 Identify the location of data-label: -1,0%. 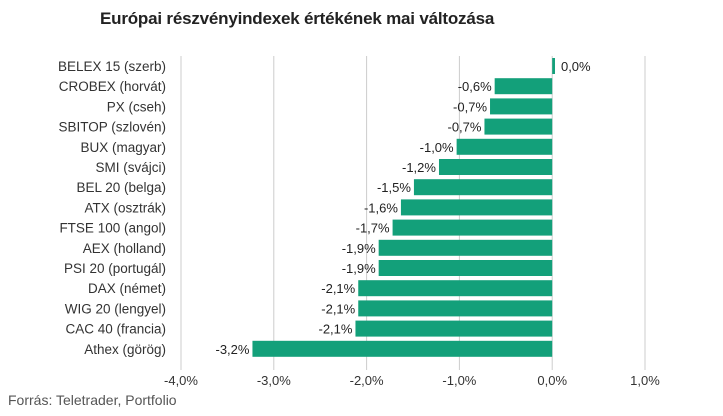
(437, 147).